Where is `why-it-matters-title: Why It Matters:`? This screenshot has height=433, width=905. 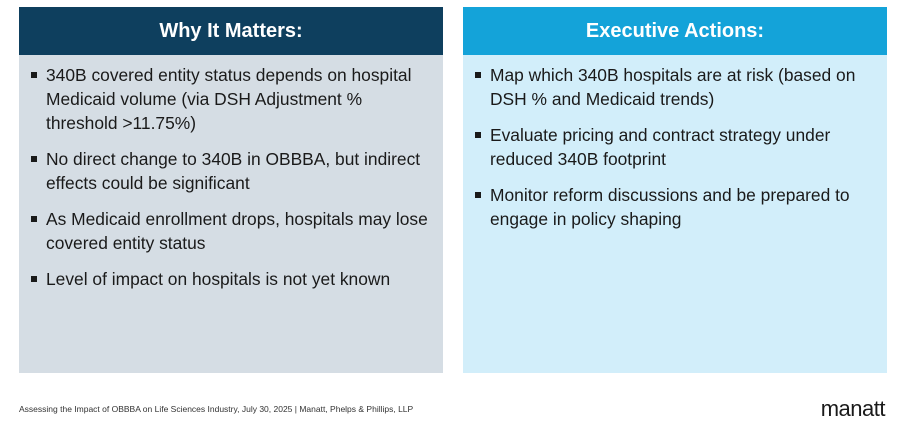 why-it-matters-title: Why It Matters: is located at coordinates (231, 31).